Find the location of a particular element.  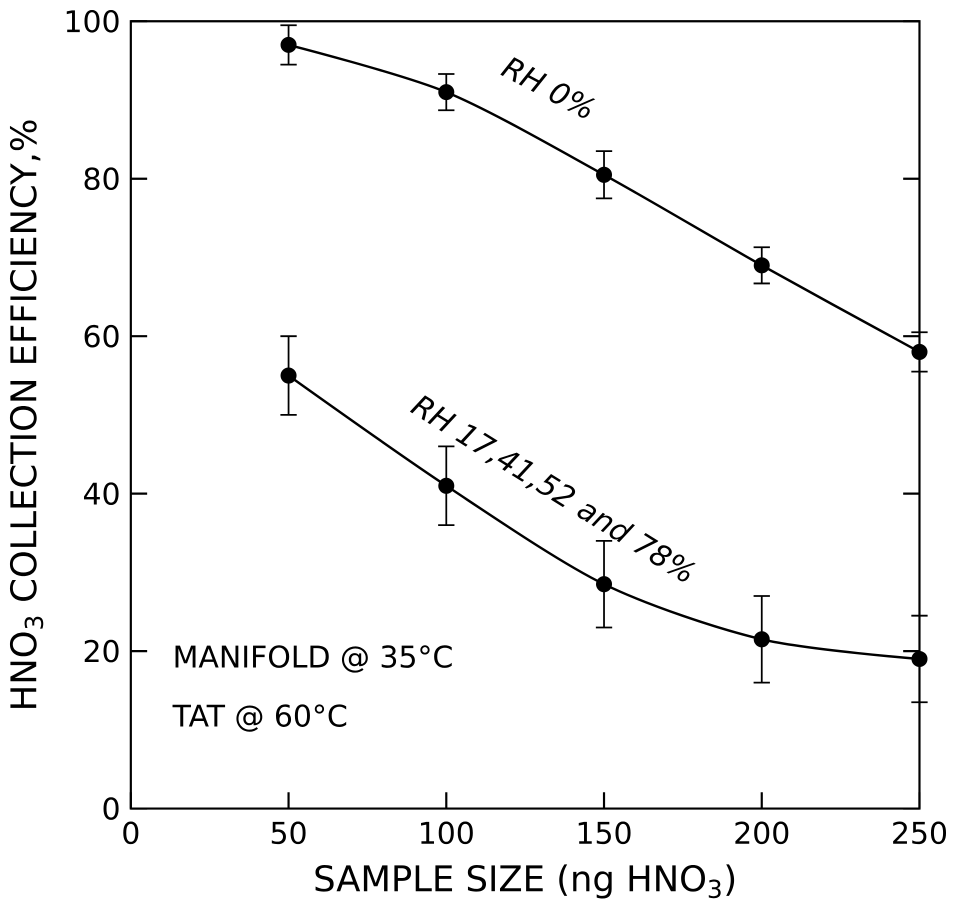

y-tick-label: 20 is located at coordinates (101, 651).